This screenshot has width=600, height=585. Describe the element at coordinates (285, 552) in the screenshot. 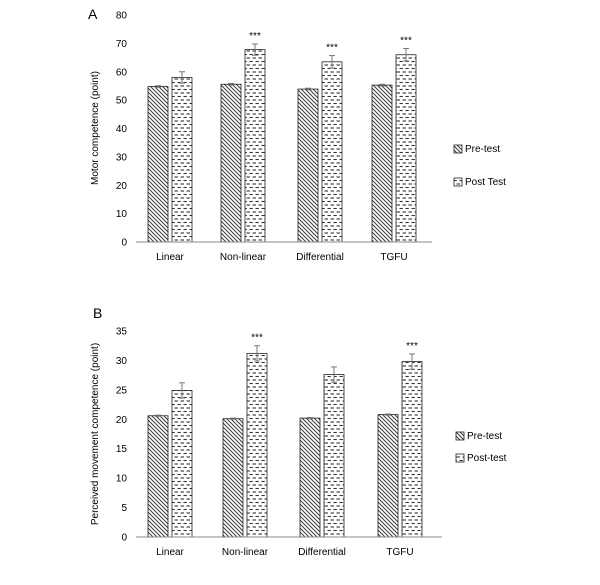

I see `panel-b-x-tick-labels: Linear Non-linear Differential TGFU` at that location.